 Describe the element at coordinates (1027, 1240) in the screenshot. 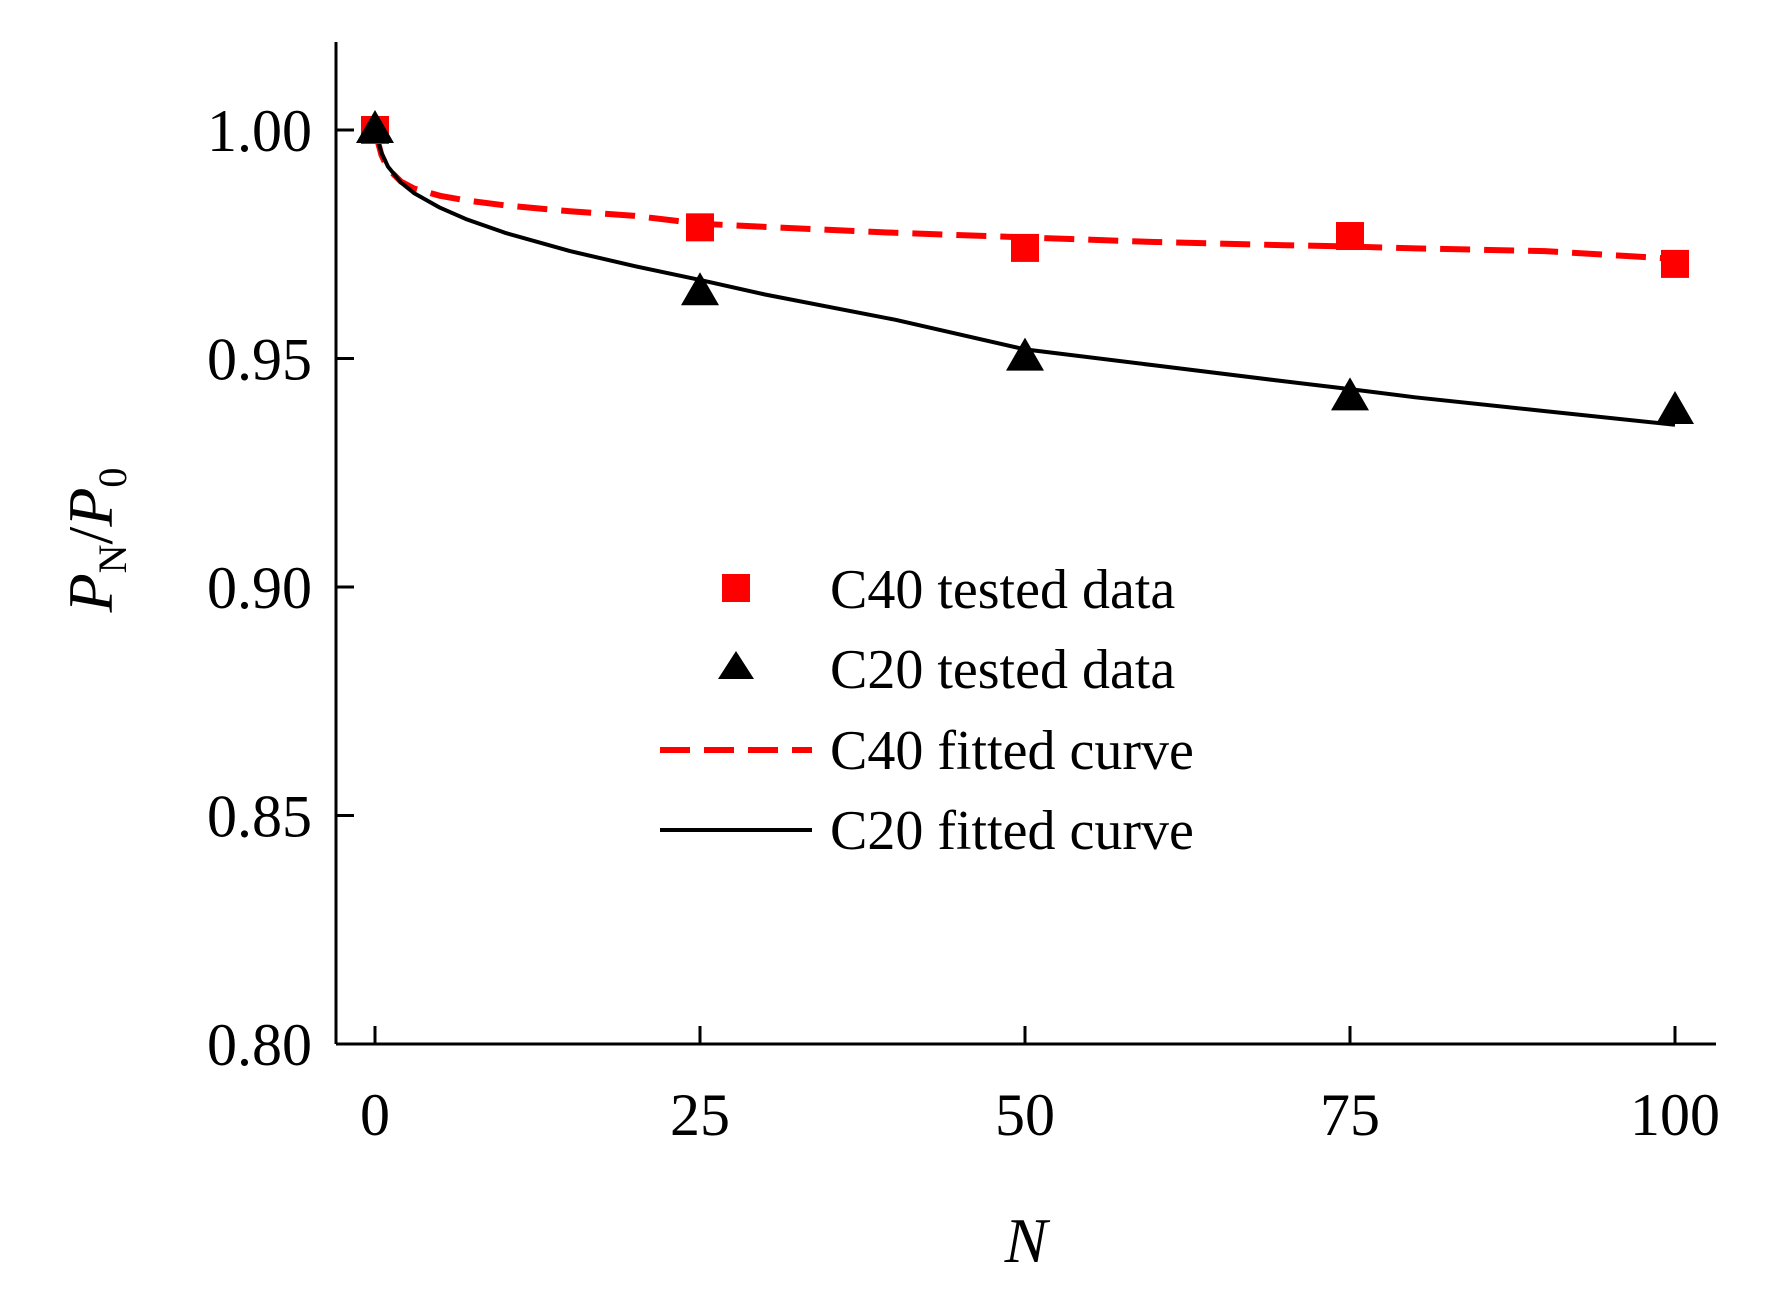

I see `x-axis-title: N` at that location.